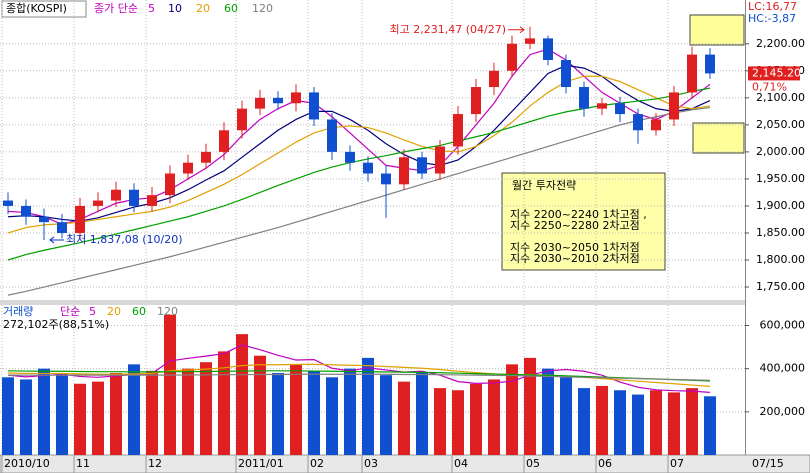  What do you see at coordinates (677, 463) in the screenshot?
I see `x-tick-label: 07` at bounding box center [677, 463].